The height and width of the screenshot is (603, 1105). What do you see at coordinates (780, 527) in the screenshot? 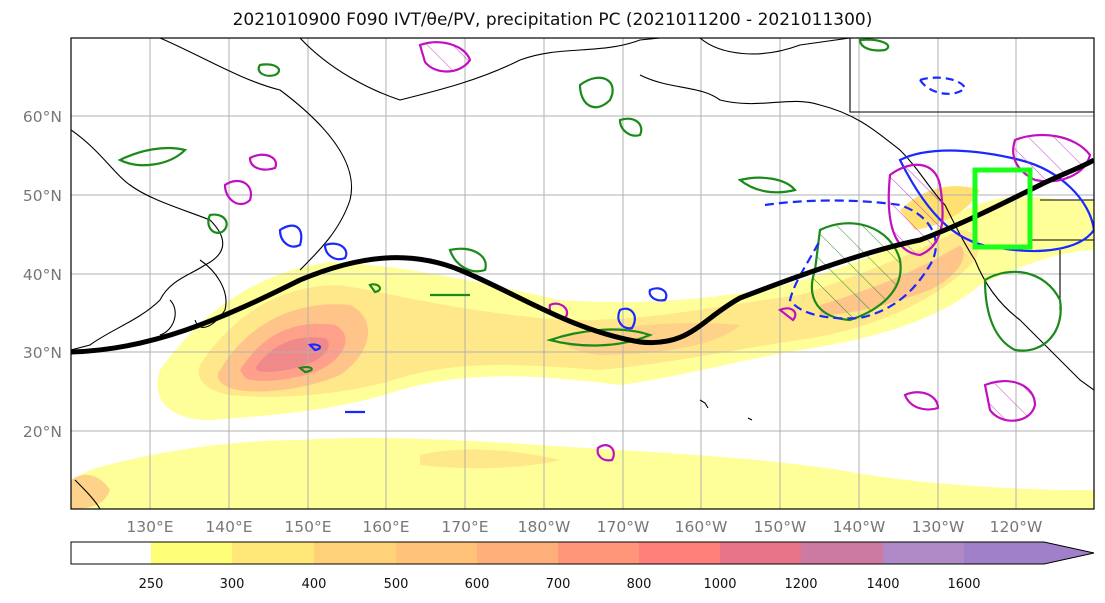
I see `lon-label: 150°W` at bounding box center [780, 527].